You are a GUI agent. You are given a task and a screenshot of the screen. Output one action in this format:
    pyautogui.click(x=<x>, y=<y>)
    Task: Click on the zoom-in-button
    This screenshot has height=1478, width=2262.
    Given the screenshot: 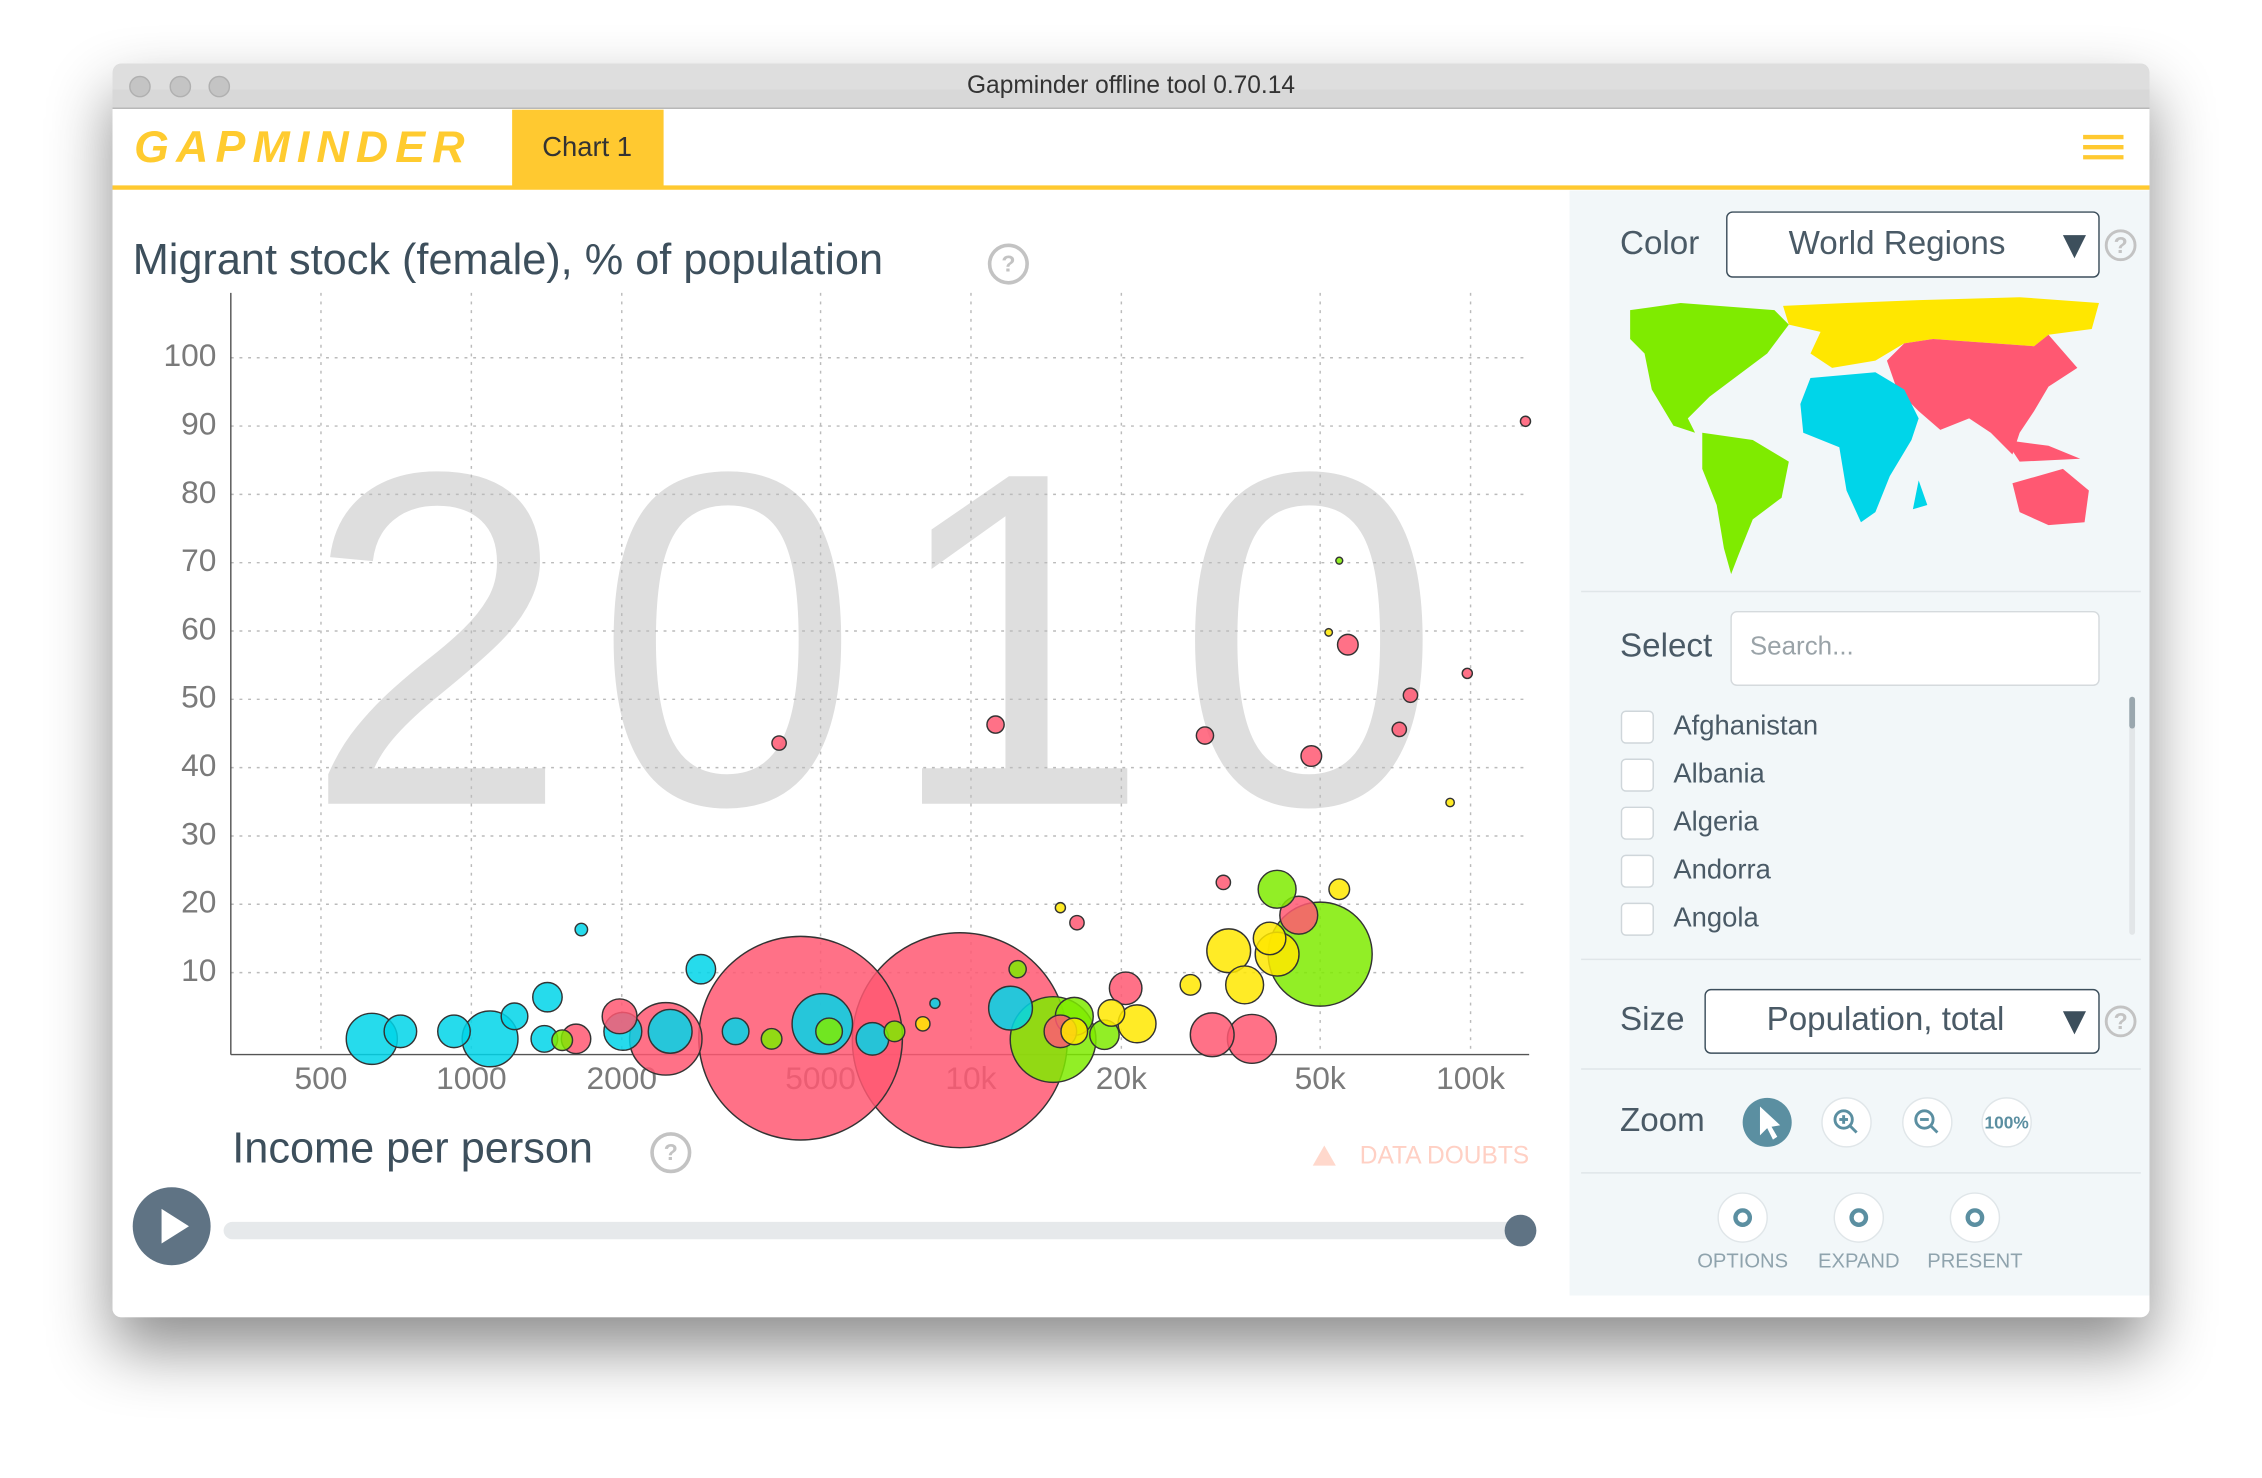 What is the action you would take?
    pyautogui.click(x=1846, y=1122)
    